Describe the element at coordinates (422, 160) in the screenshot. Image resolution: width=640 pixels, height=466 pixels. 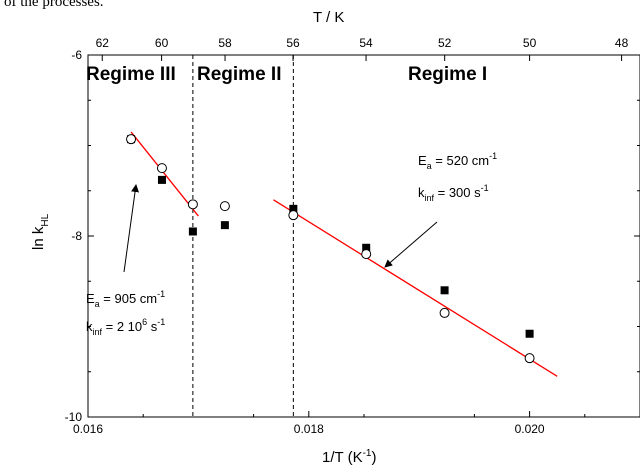
I see `ann-ea520-main: E` at that location.